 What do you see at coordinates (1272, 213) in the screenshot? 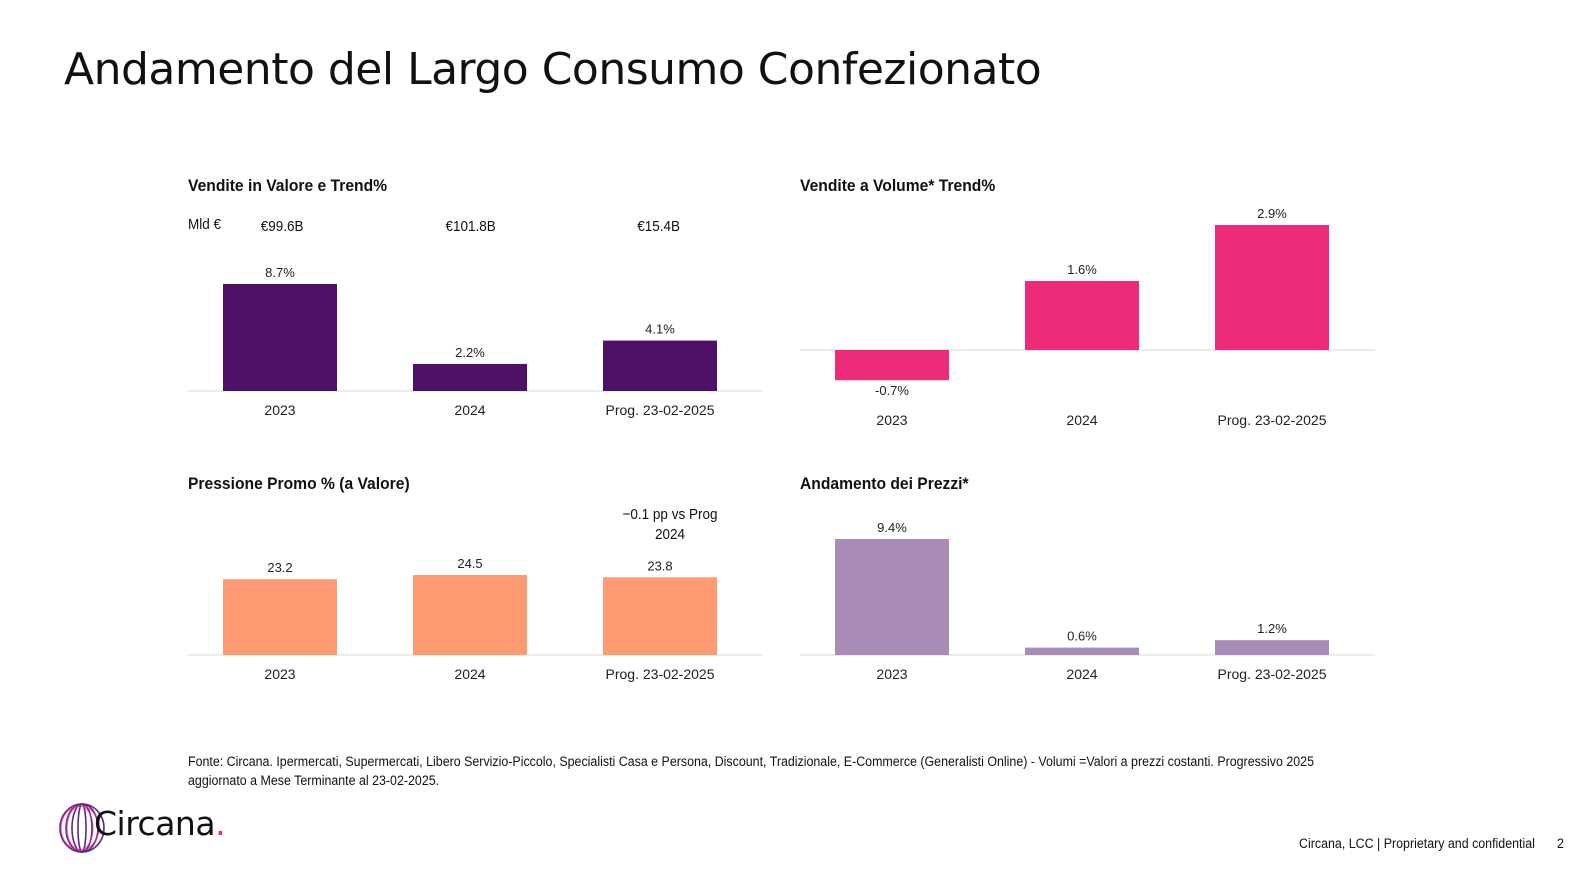
I see `volume-data-label-2: 2.9%` at bounding box center [1272, 213].